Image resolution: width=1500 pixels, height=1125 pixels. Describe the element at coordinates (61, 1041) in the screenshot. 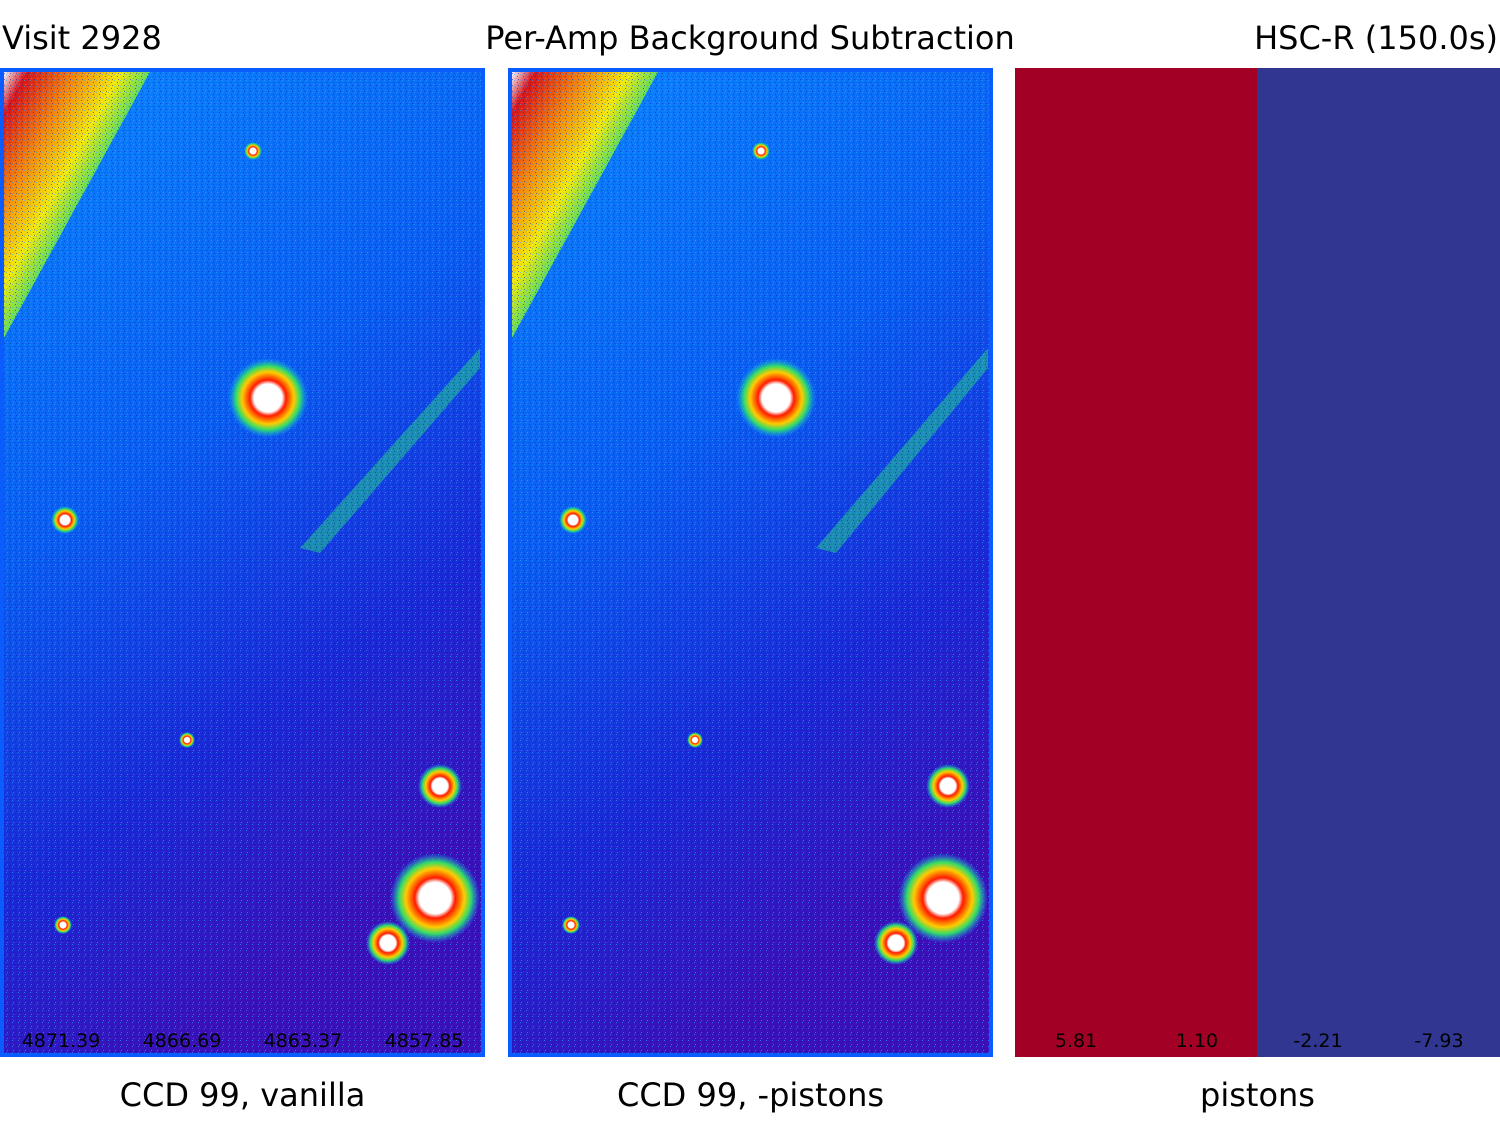

I see `amp-value: 4871.39` at that location.